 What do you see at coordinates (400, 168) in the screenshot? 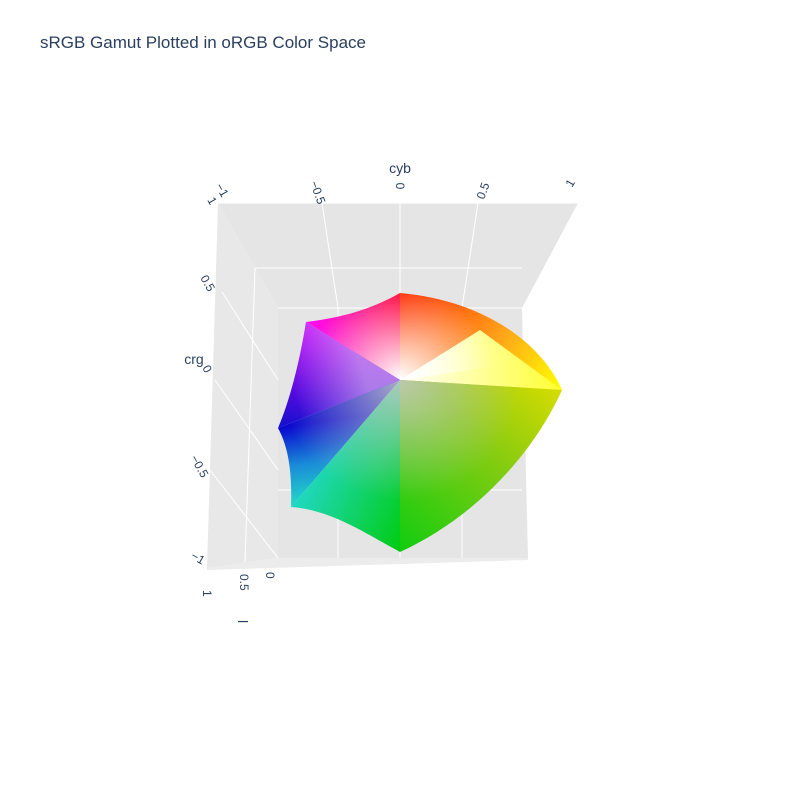
I see `x-axis-title: cyb` at bounding box center [400, 168].